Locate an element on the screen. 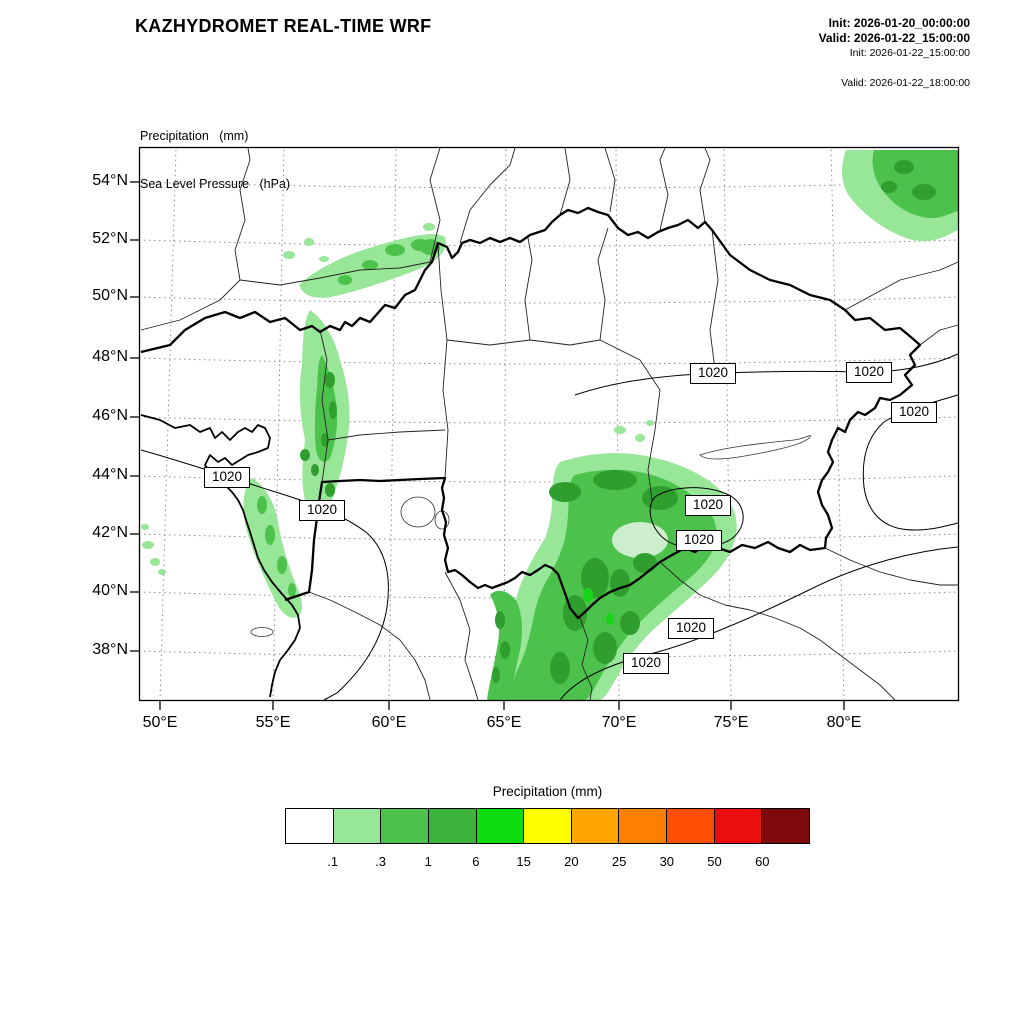  y-tick-38n: 38°N is located at coordinates (110, 649).